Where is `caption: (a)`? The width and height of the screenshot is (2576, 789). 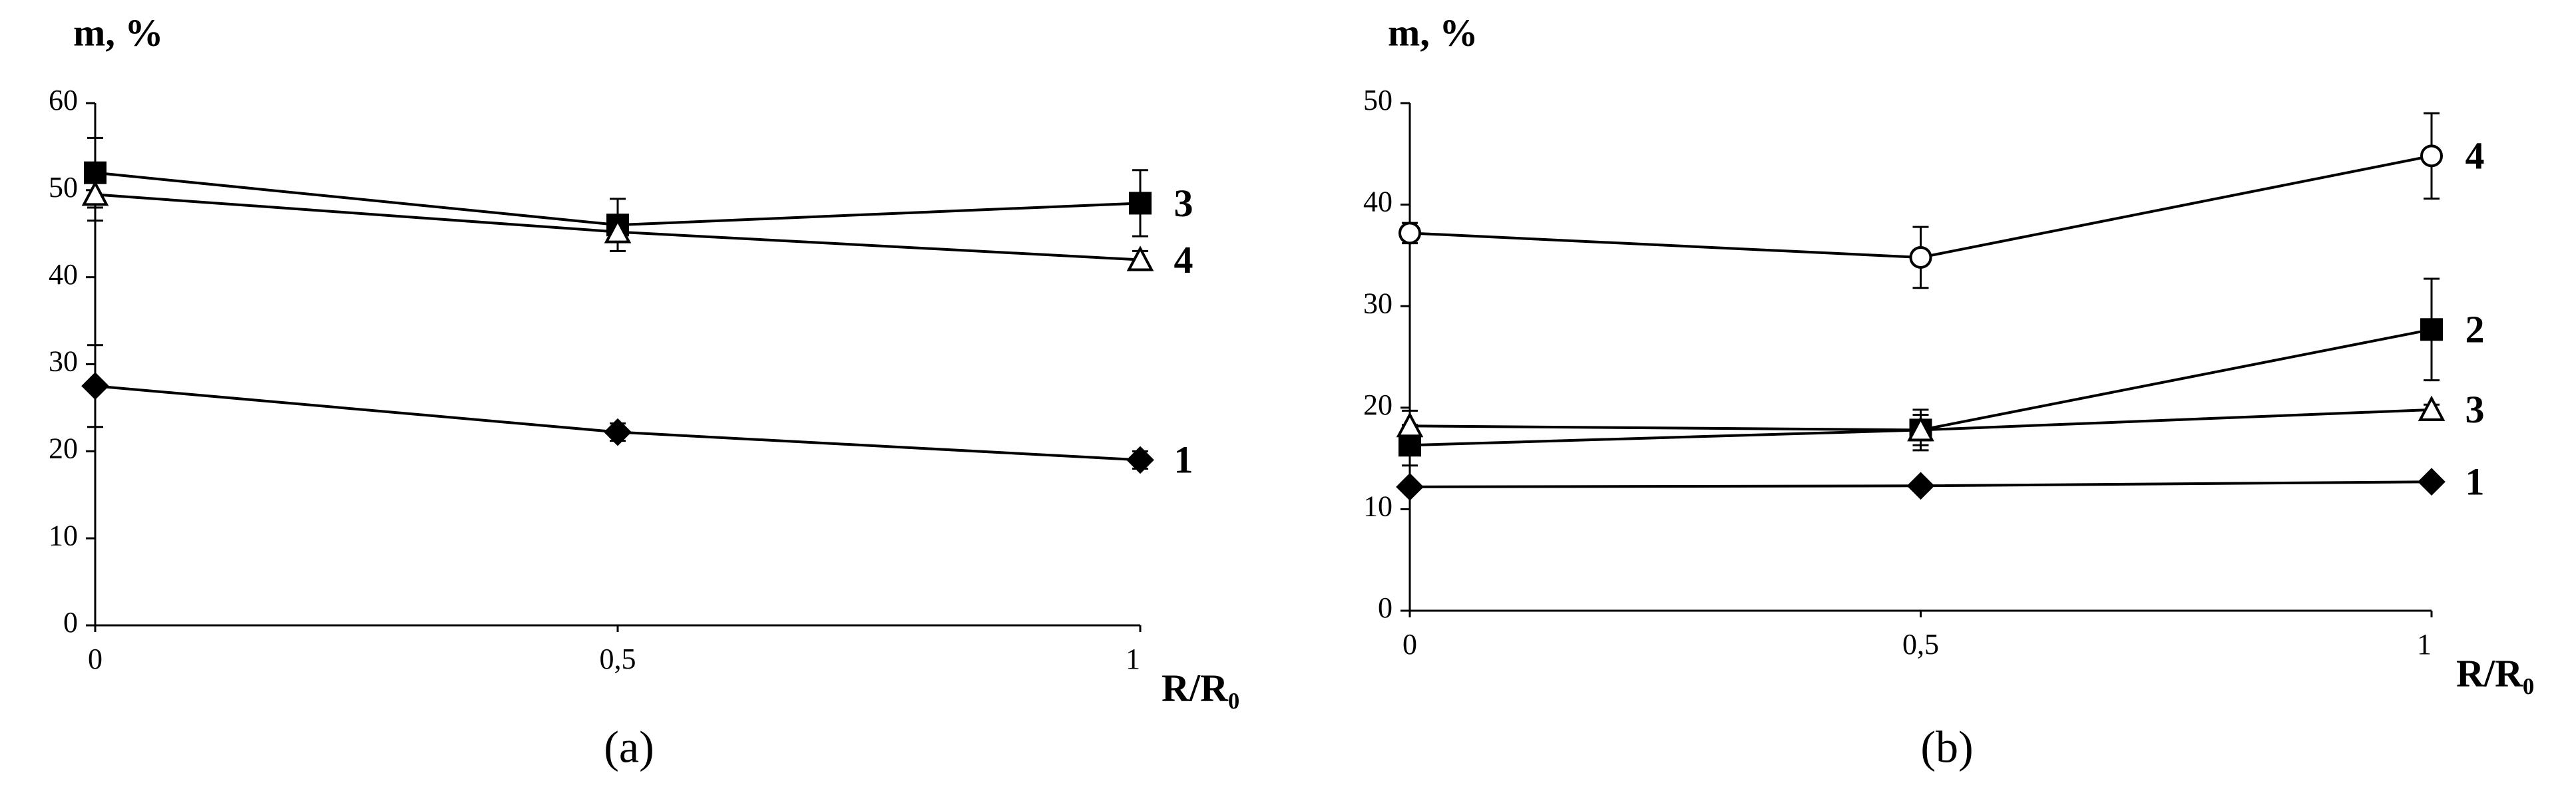
caption: (a) is located at coordinates (629, 747).